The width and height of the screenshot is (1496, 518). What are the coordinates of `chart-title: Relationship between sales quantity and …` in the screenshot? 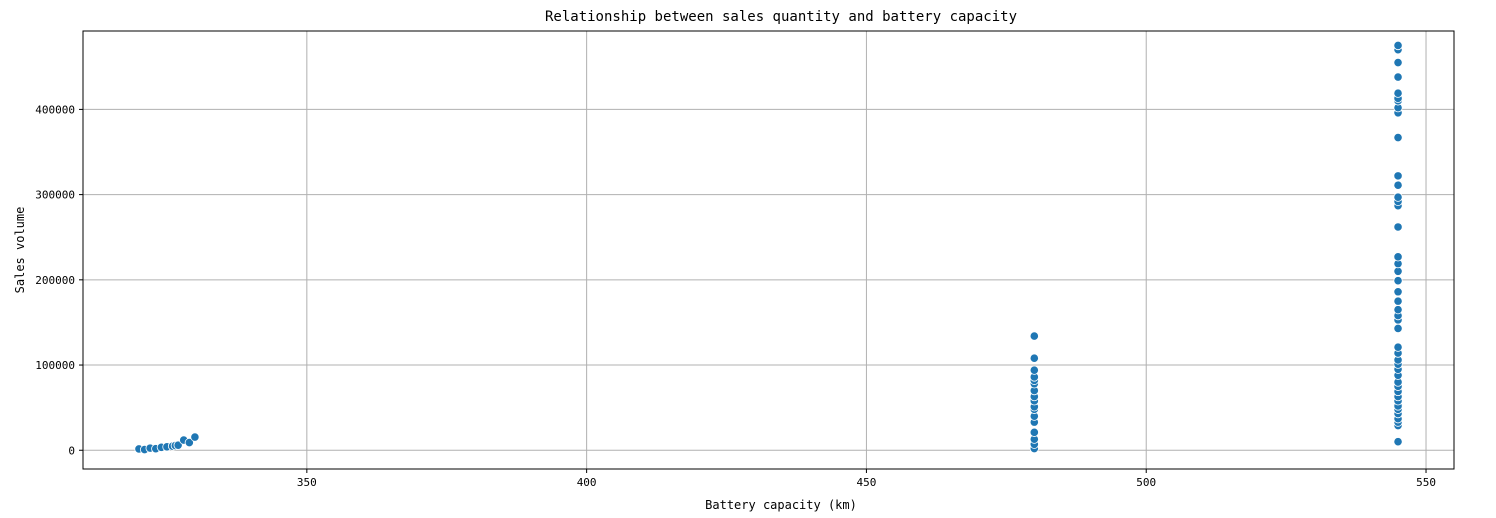 It's located at (781, 17).